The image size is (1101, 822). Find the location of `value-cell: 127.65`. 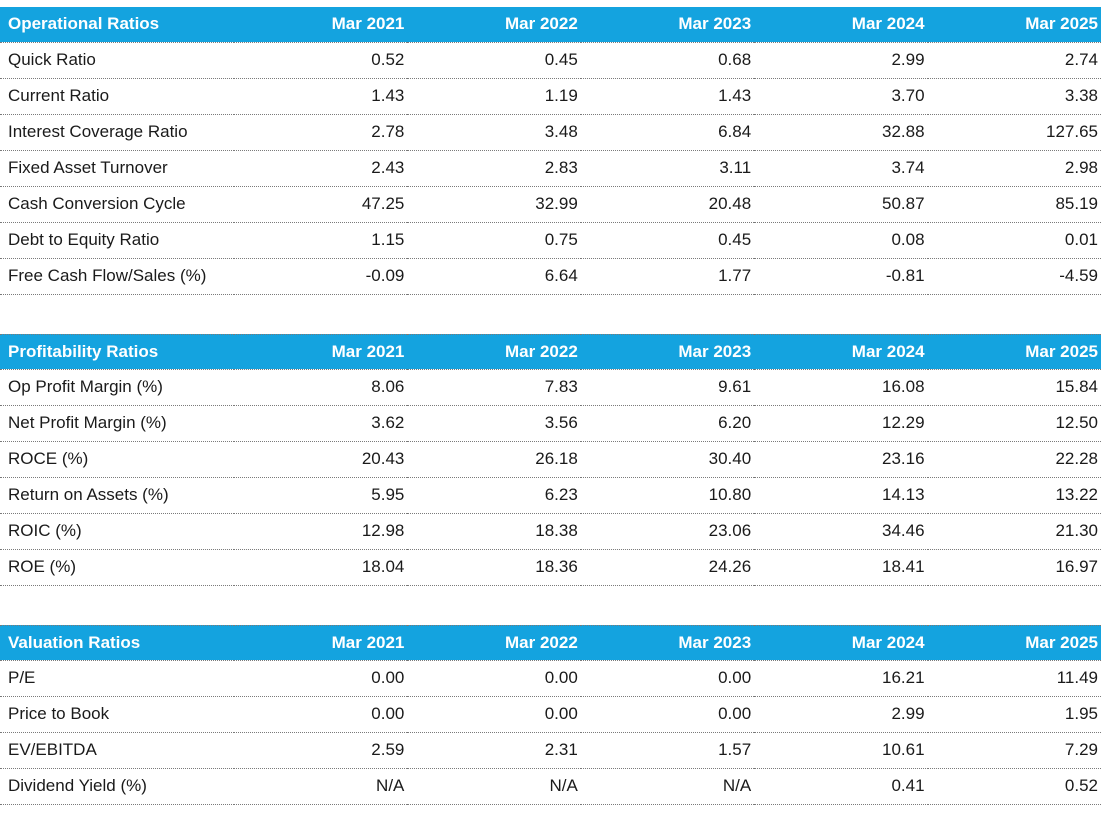

value-cell: 127.65 is located at coordinates (1014, 132).